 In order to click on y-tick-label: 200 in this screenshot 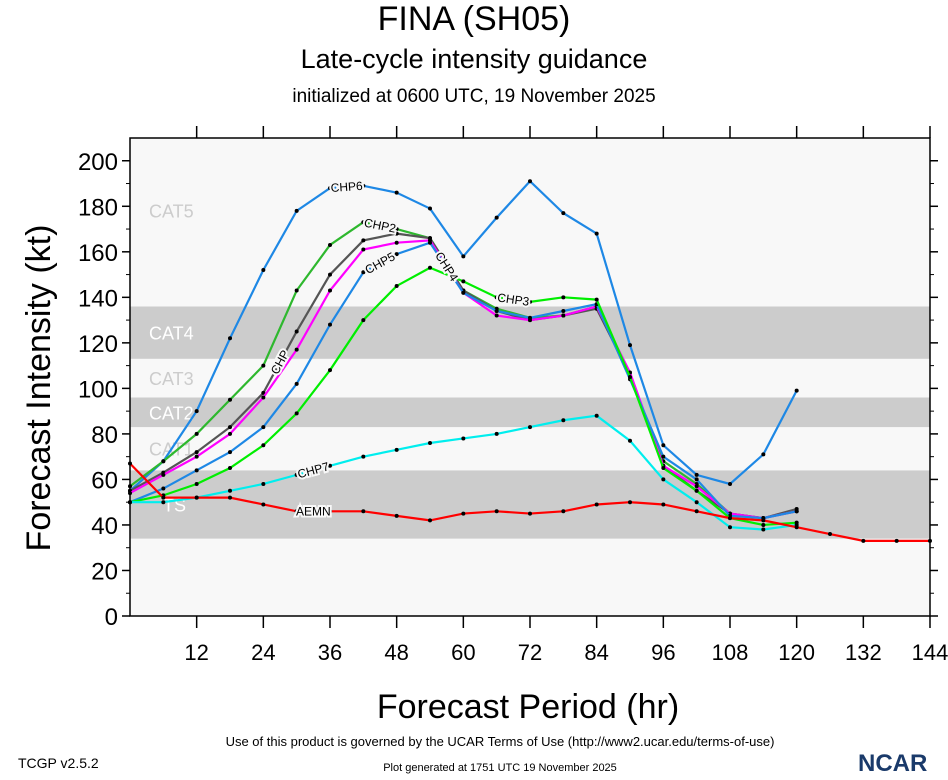, I will do `click(98, 162)`.